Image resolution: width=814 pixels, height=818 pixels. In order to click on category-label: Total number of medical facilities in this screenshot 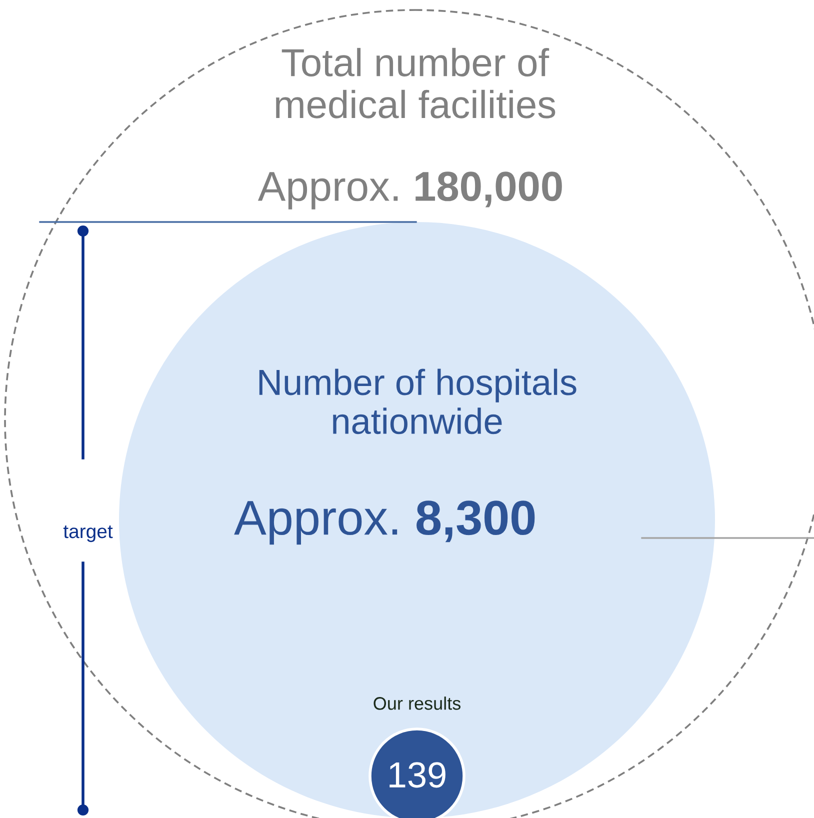, I will do `click(416, 83)`.